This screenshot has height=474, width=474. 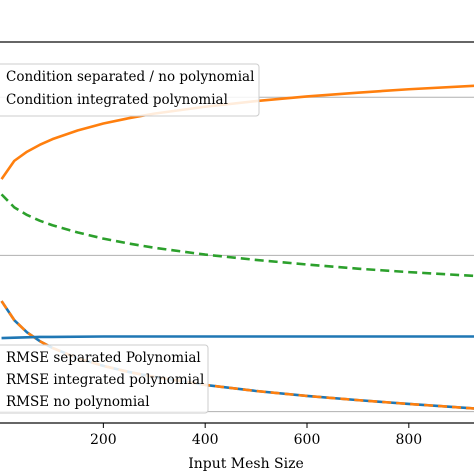 I want to click on x-tick-label-0: 200, so click(x=103, y=440).